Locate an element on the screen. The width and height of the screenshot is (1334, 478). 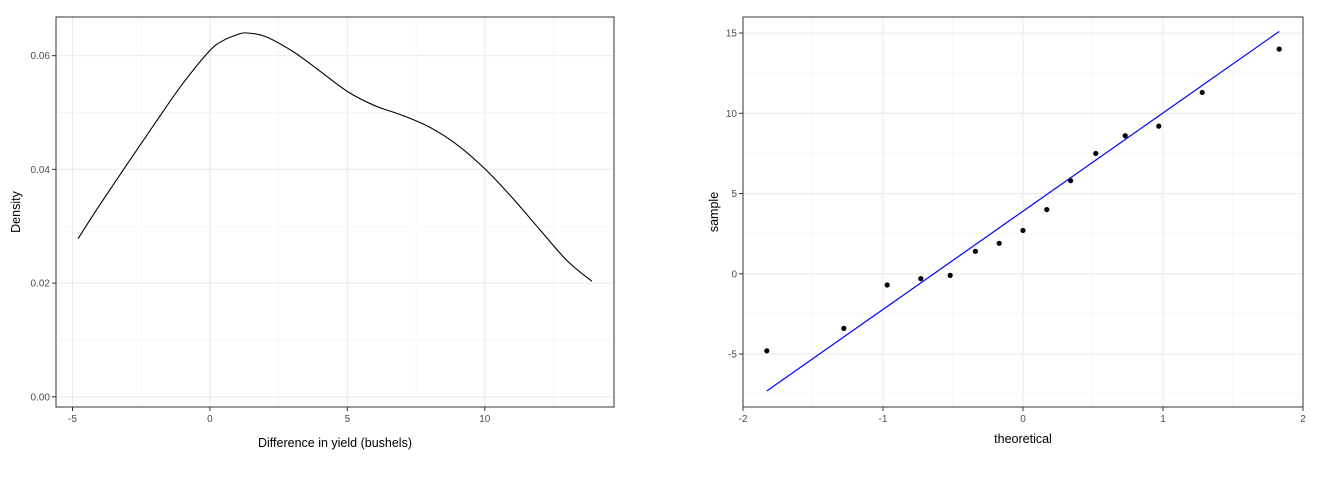
density-y-tick-label: 0.04 is located at coordinates (41, 170).